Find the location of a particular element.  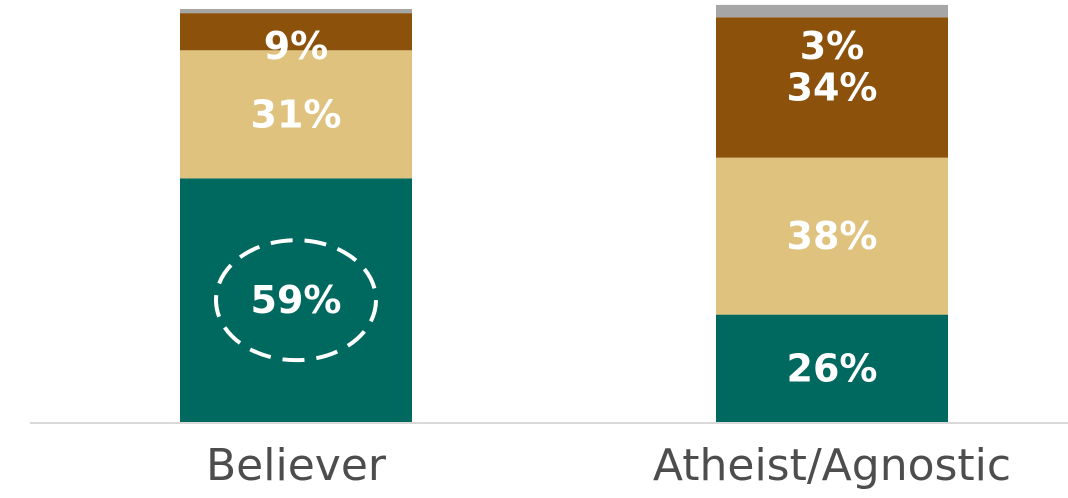

value-label-atheist-agnostic-2: 34% is located at coordinates (832, 87).